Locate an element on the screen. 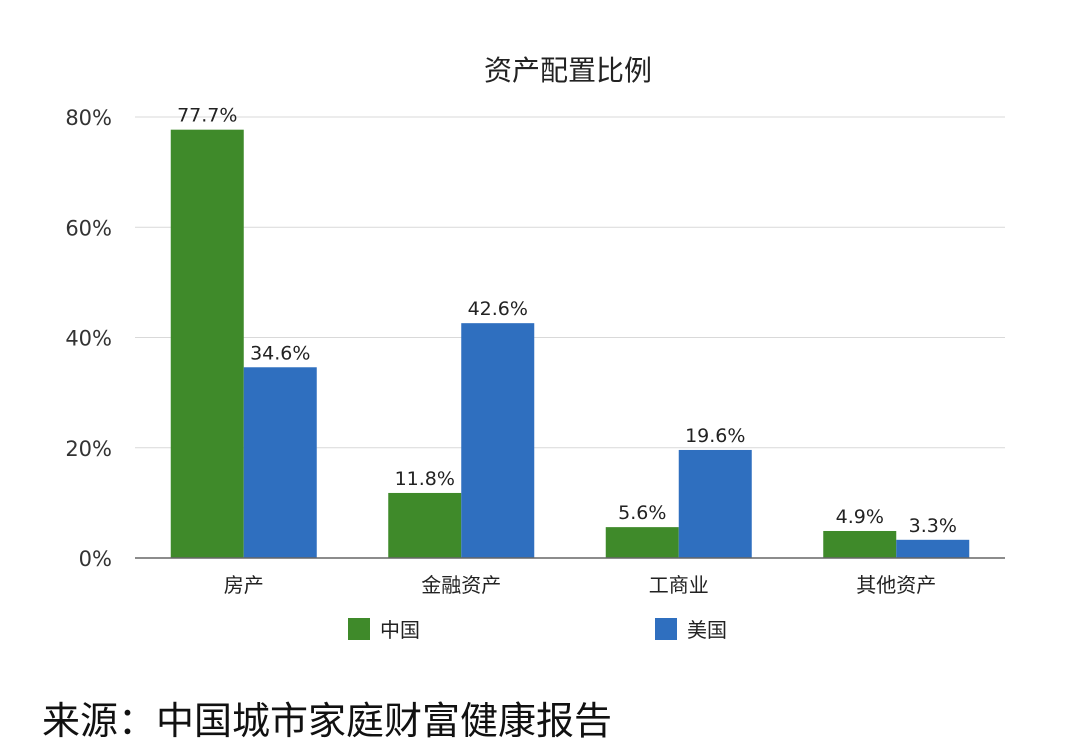 The image size is (1080, 754). legend-label: 美国 is located at coordinates (707, 630).